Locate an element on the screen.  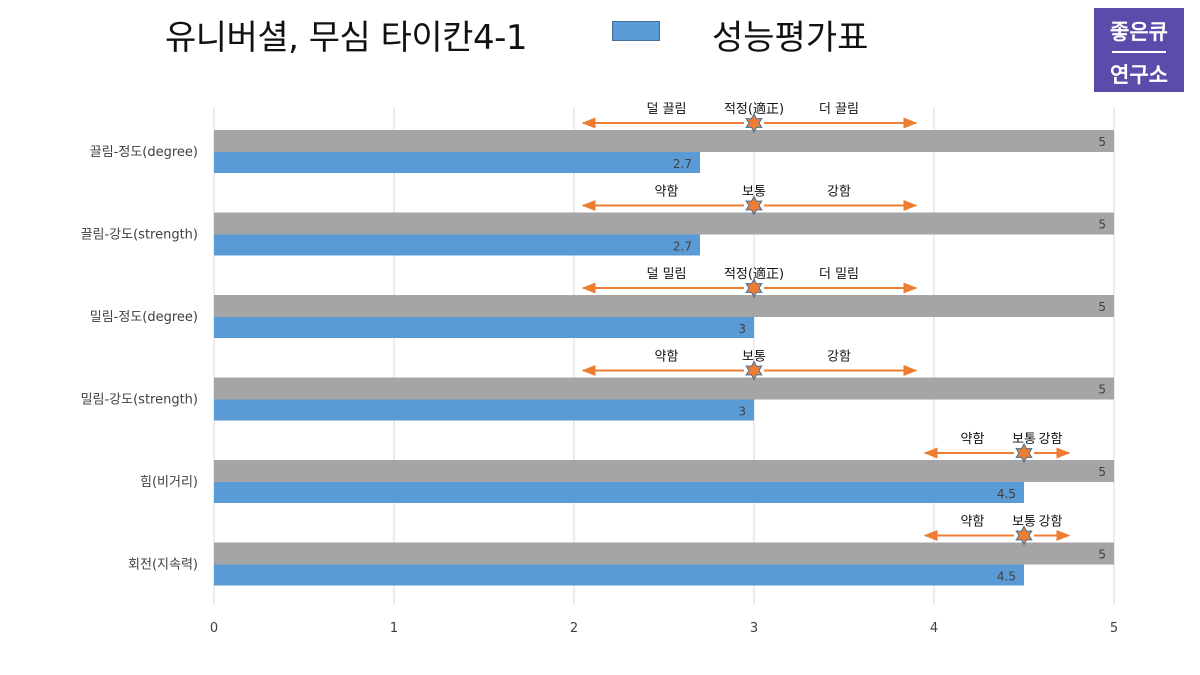
brand-logo: 좋은큐 연구소 is located at coordinates (1139, 50).